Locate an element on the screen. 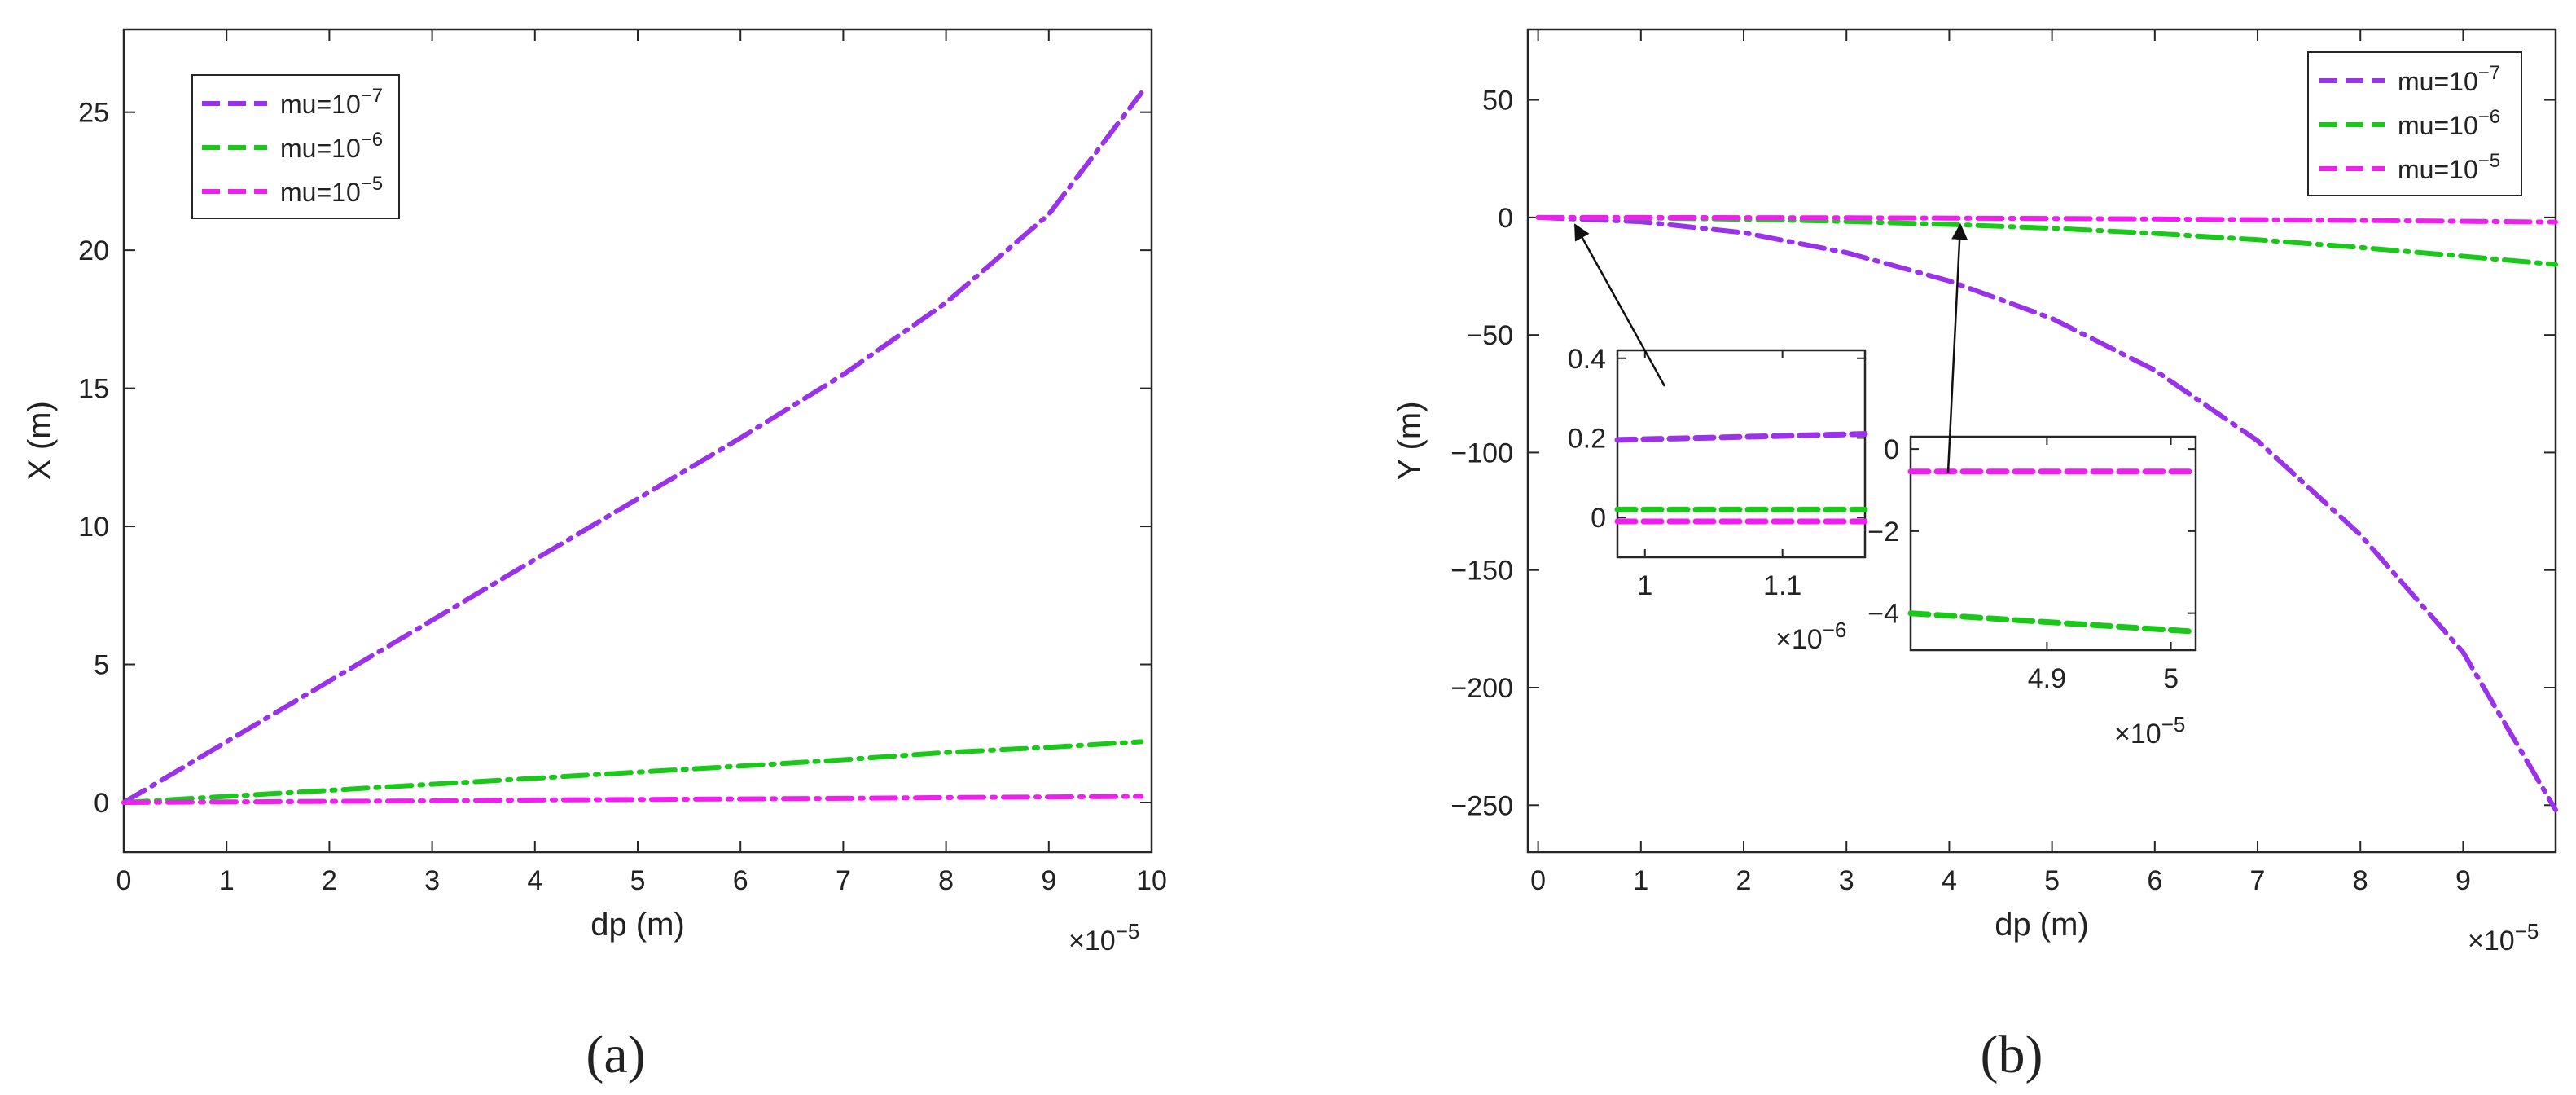  panel-b-legend-label: mu=10−5 is located at coordinates (2449, 167).